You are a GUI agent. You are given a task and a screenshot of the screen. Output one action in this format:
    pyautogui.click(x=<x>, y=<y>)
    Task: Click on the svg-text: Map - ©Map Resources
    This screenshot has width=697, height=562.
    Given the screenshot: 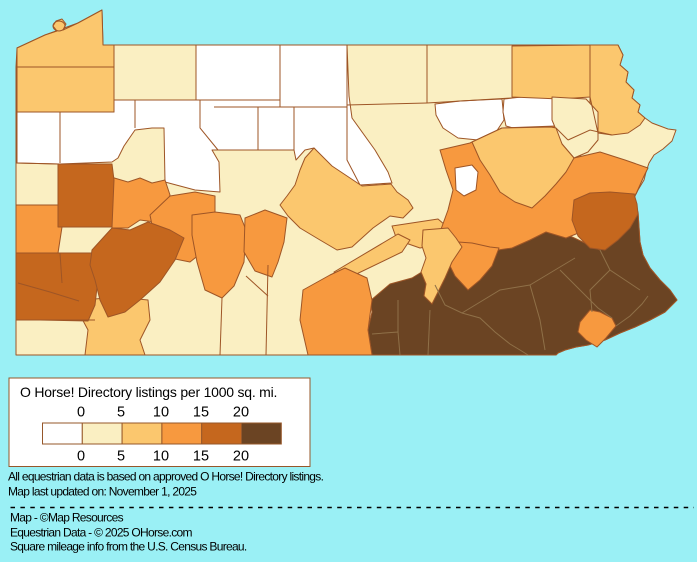 What is the action you would take?
    pyautogui.click(x=67, y=518)
    